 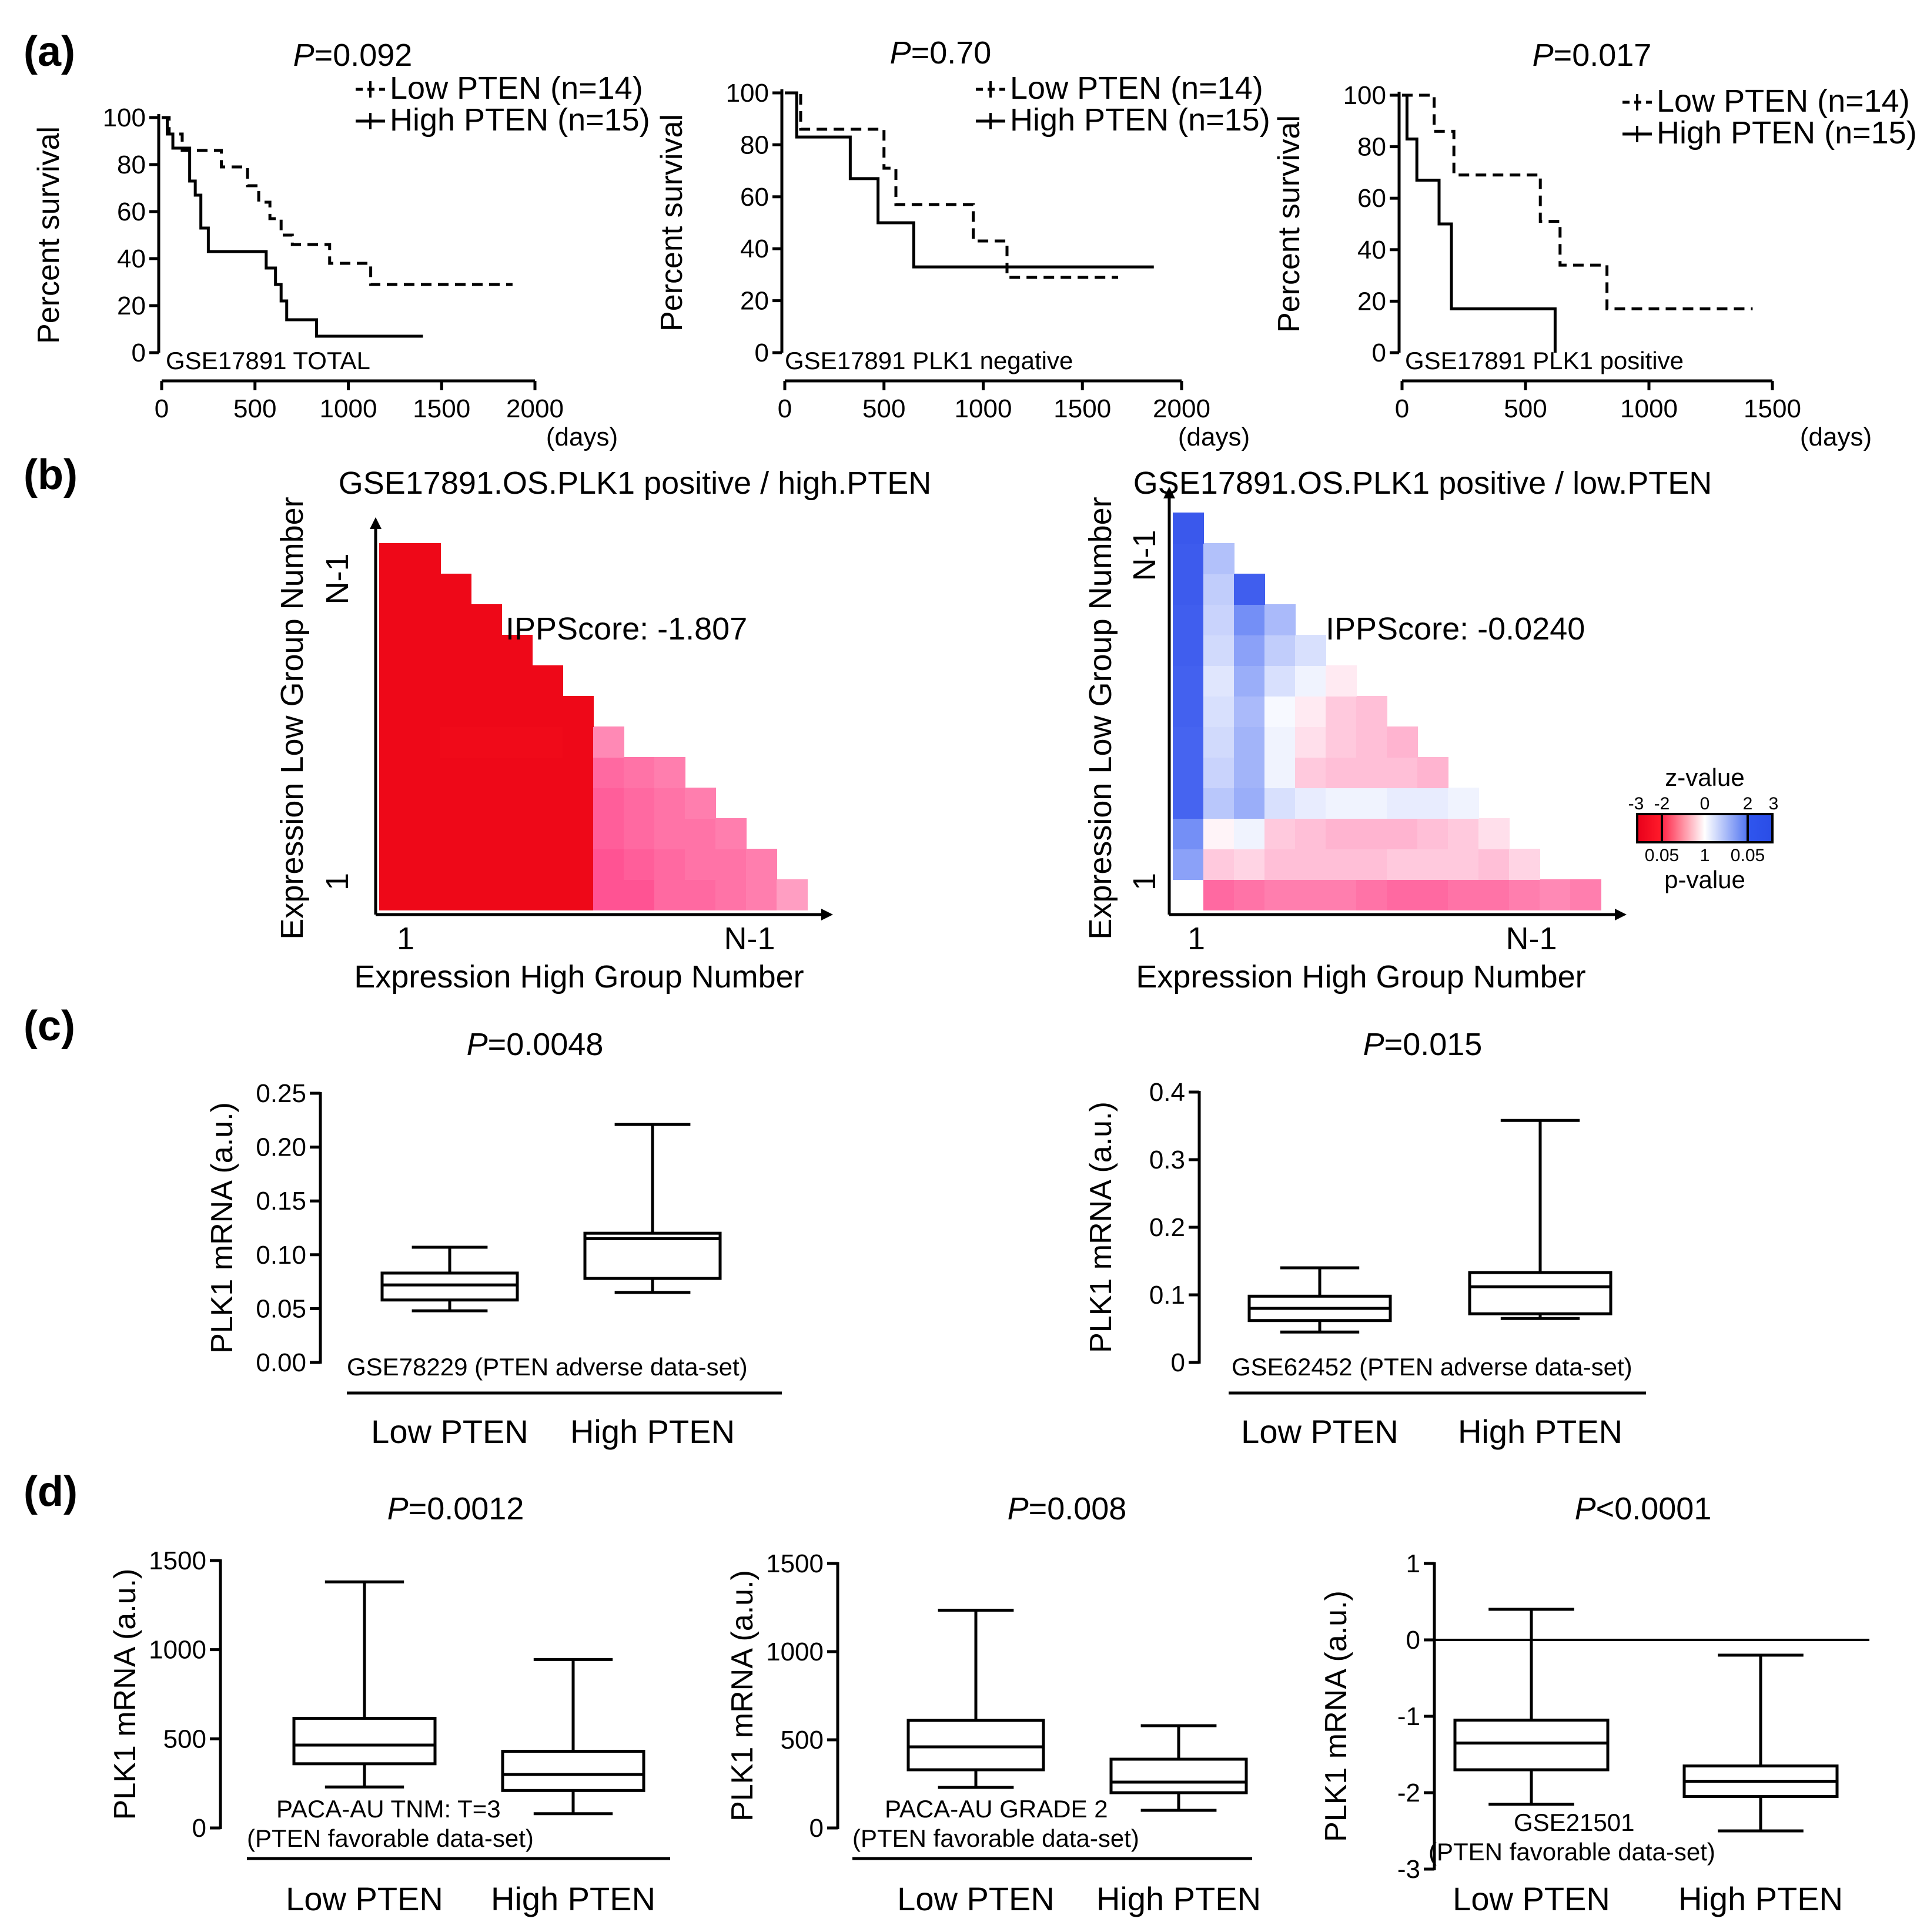 What do you see at coordinates (1574, 1822) in the screenshot?
I see `dataset-label: GSE21501` at bounding box center [1574, 1822].